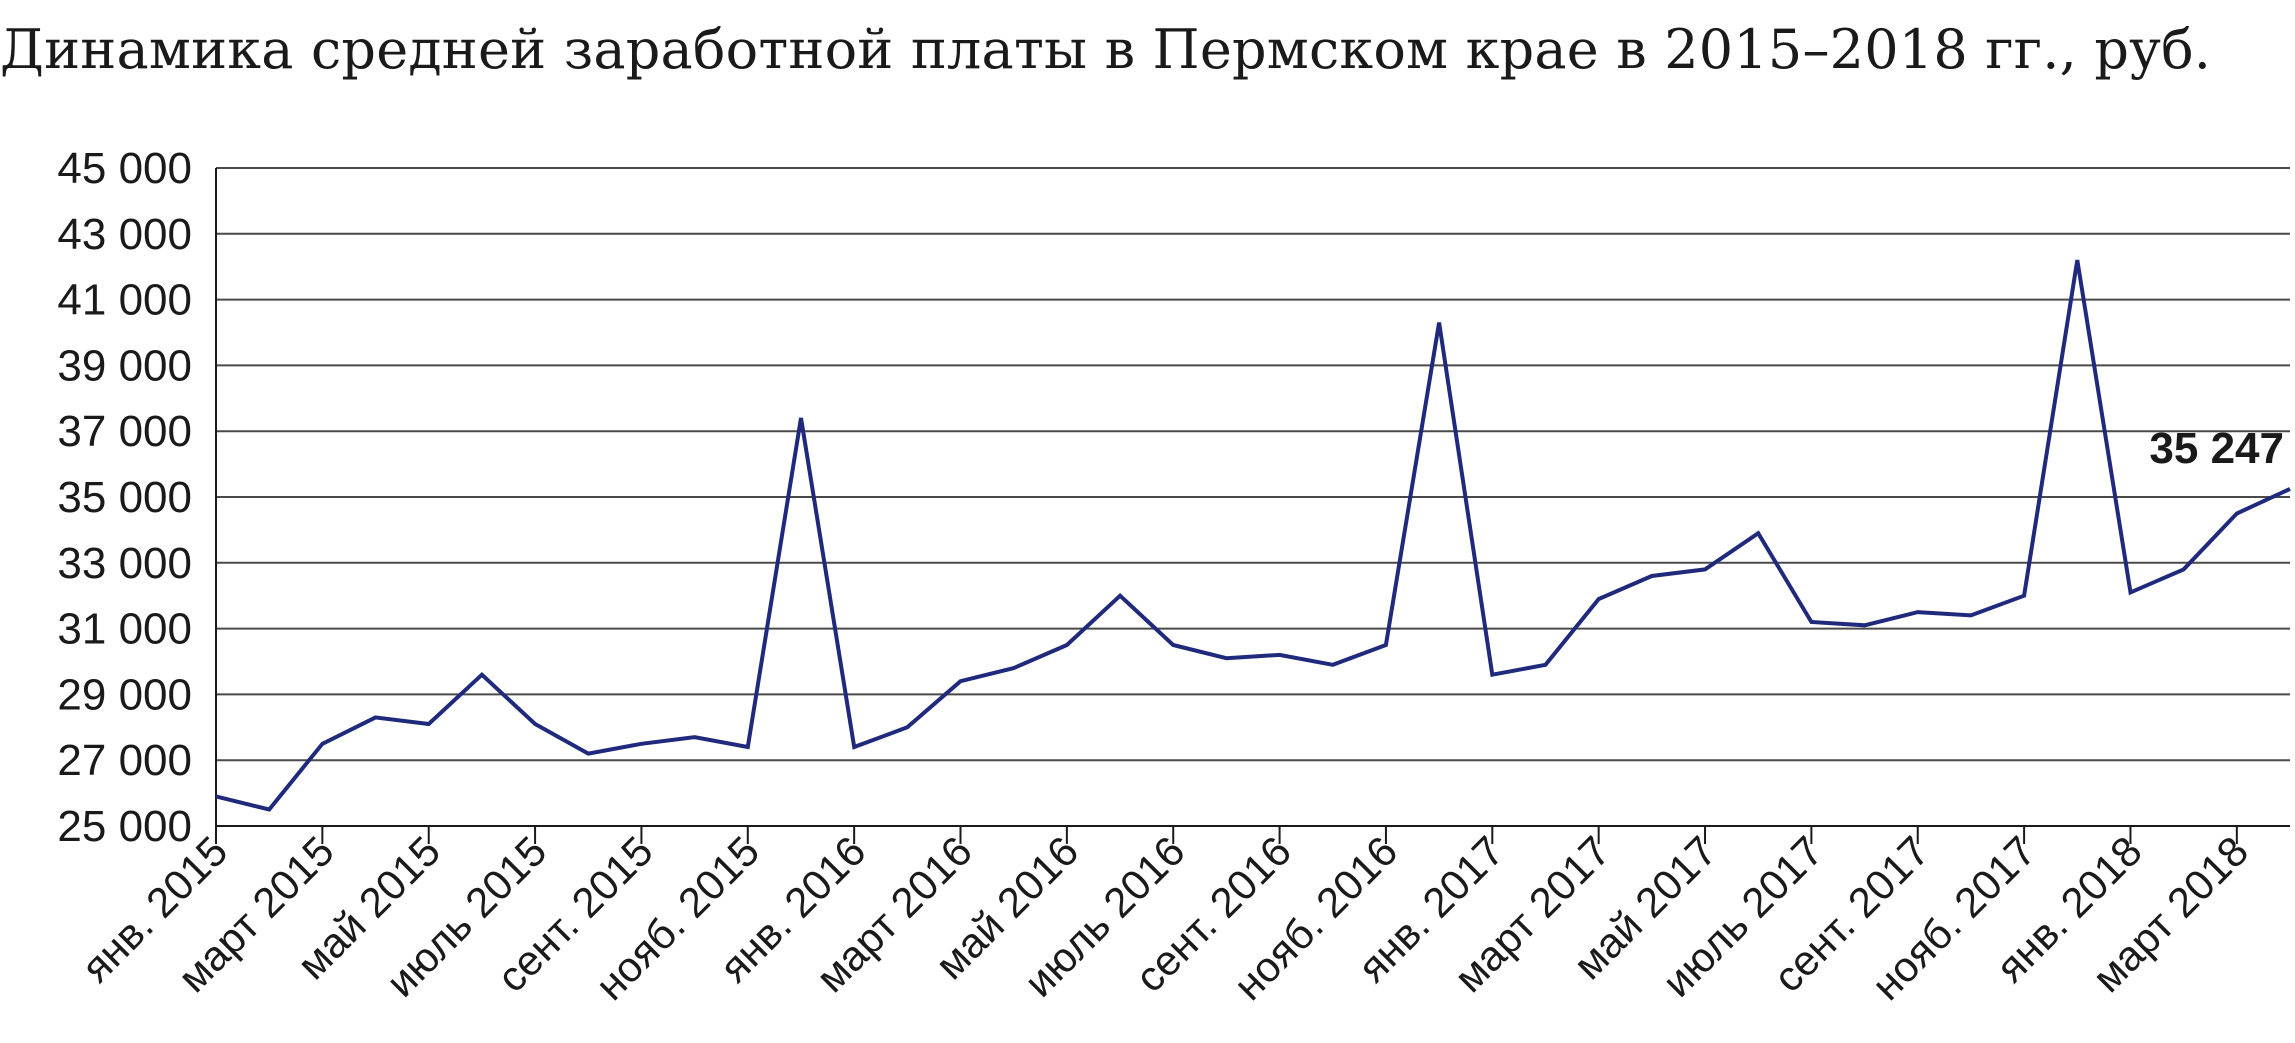  I want to click on y-tick-label: 29 000, so click(124, 694).